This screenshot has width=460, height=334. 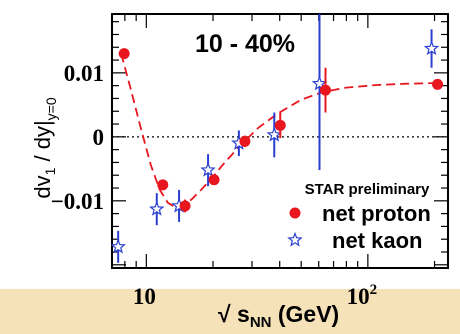 I want to click on y-tick-label: −0.01, so click(x=77, y=201).